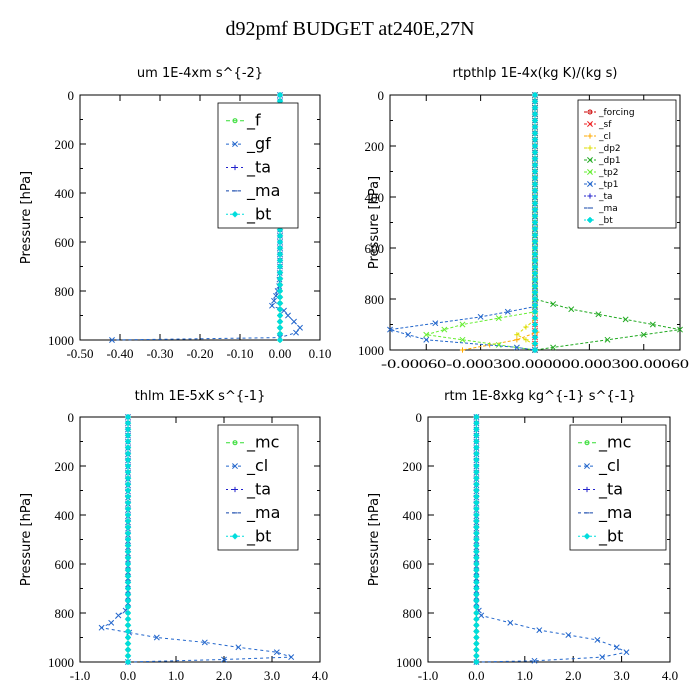 This screenshot has height=700, width=700. Describe the element at coordinates (525, 675) in the screenshot. I see `x-tick-label: 1.0` at that location.